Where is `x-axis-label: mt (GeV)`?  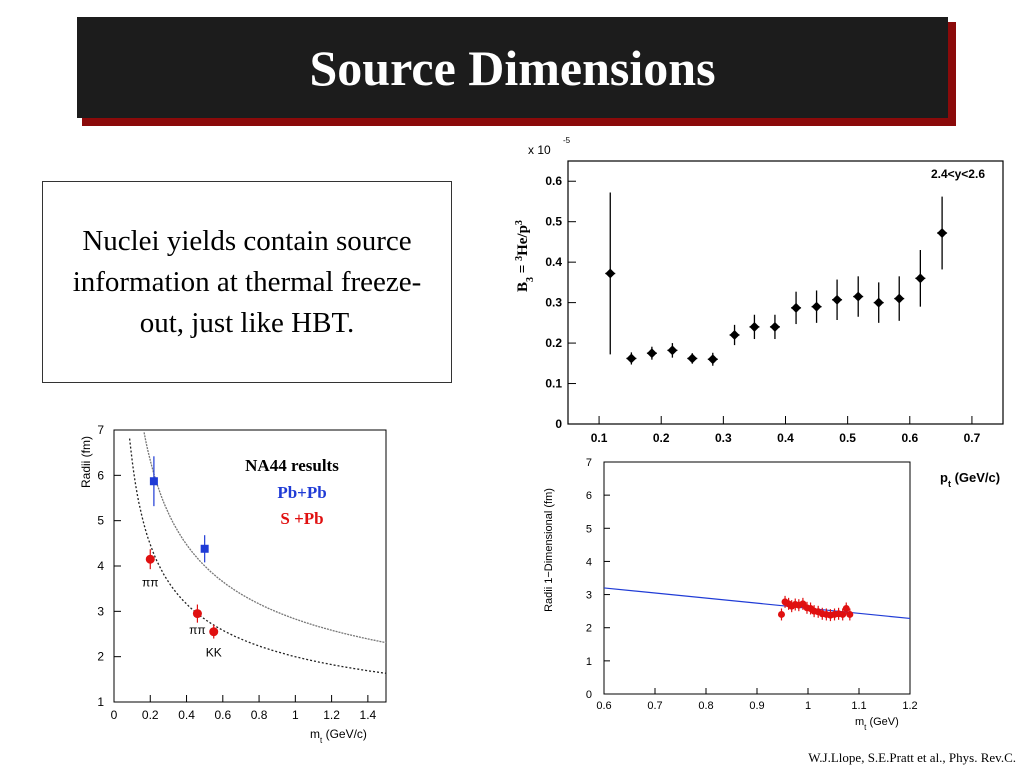 x-axis-label: mt (GeV) is located at coordinates (877, 724).